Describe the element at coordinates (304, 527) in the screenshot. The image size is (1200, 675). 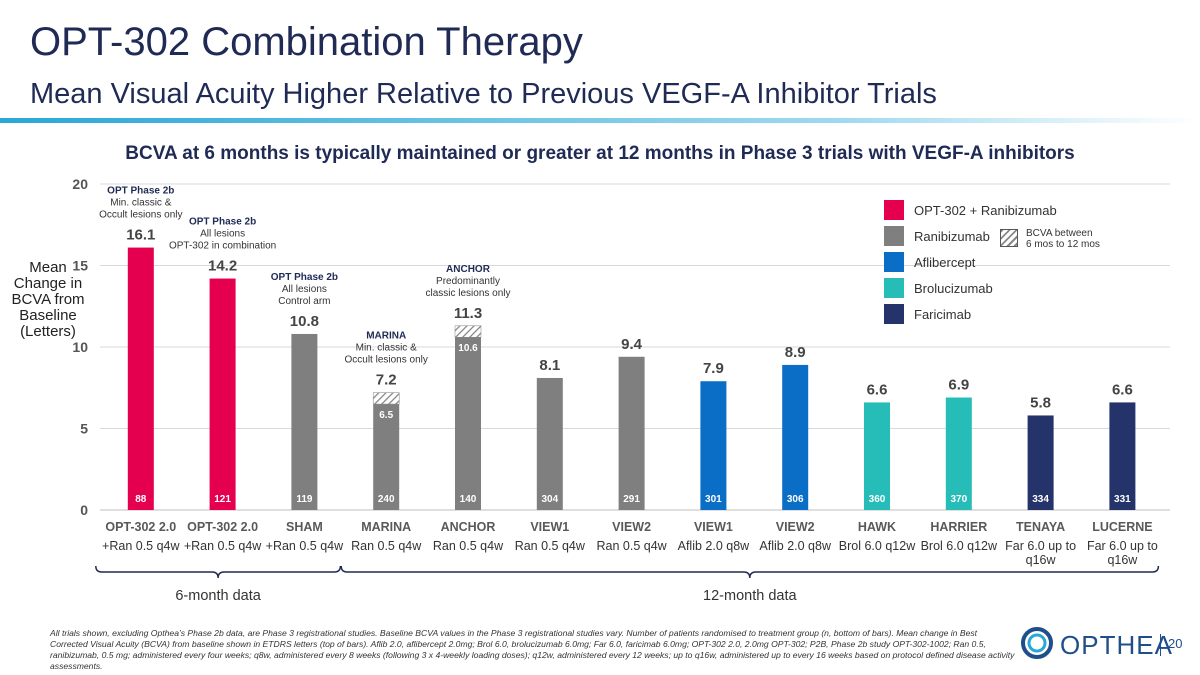
I see `x-category-label: SHAM` at that location.